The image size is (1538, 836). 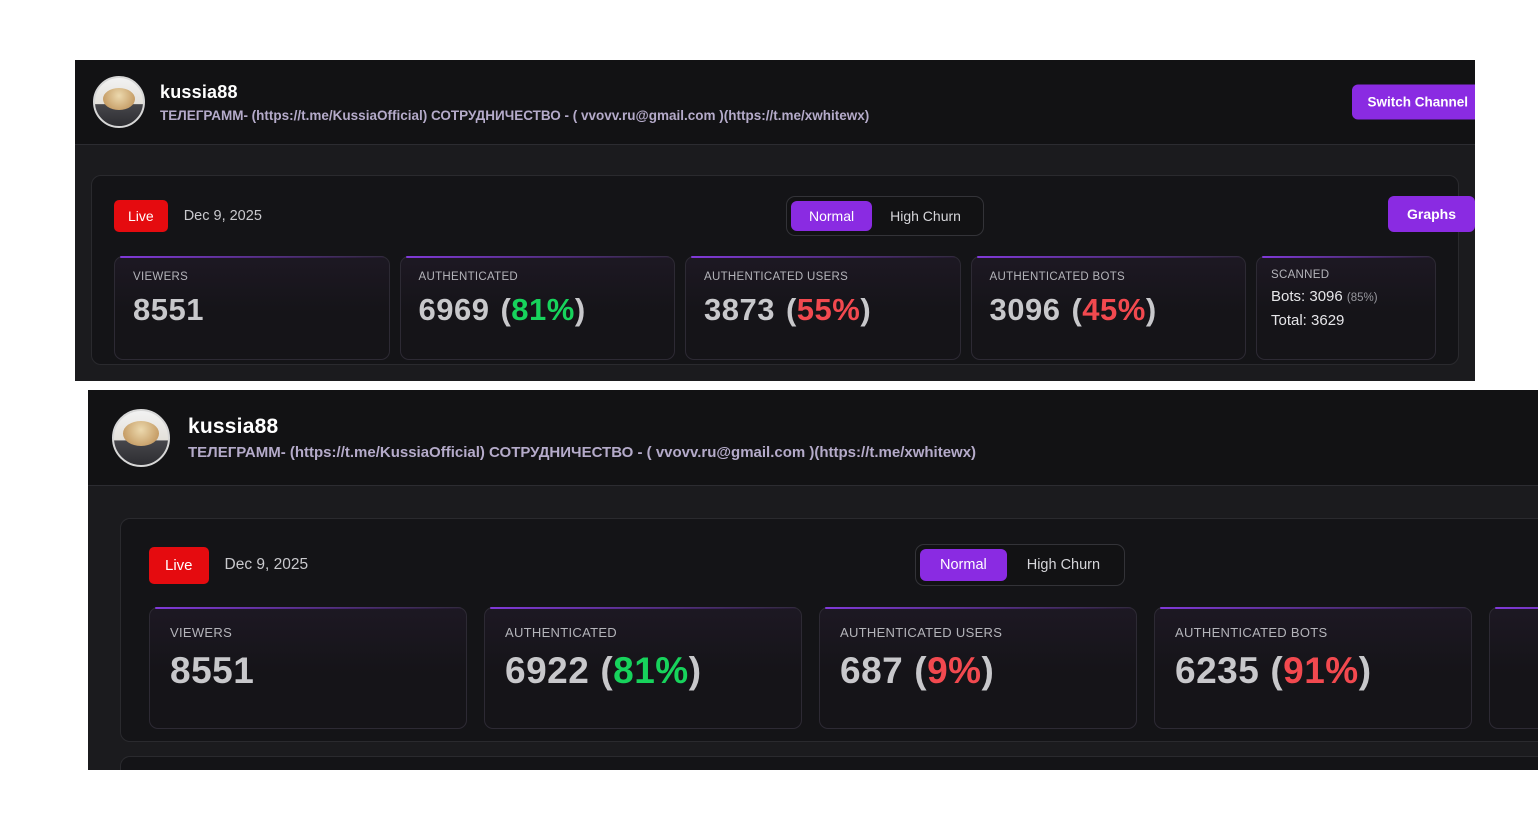 What do you see at coordinates (1307, 296) in the screenshot?
I see `scanned-bots-value: Bots: 3096` at bounding box center [1307, 296].